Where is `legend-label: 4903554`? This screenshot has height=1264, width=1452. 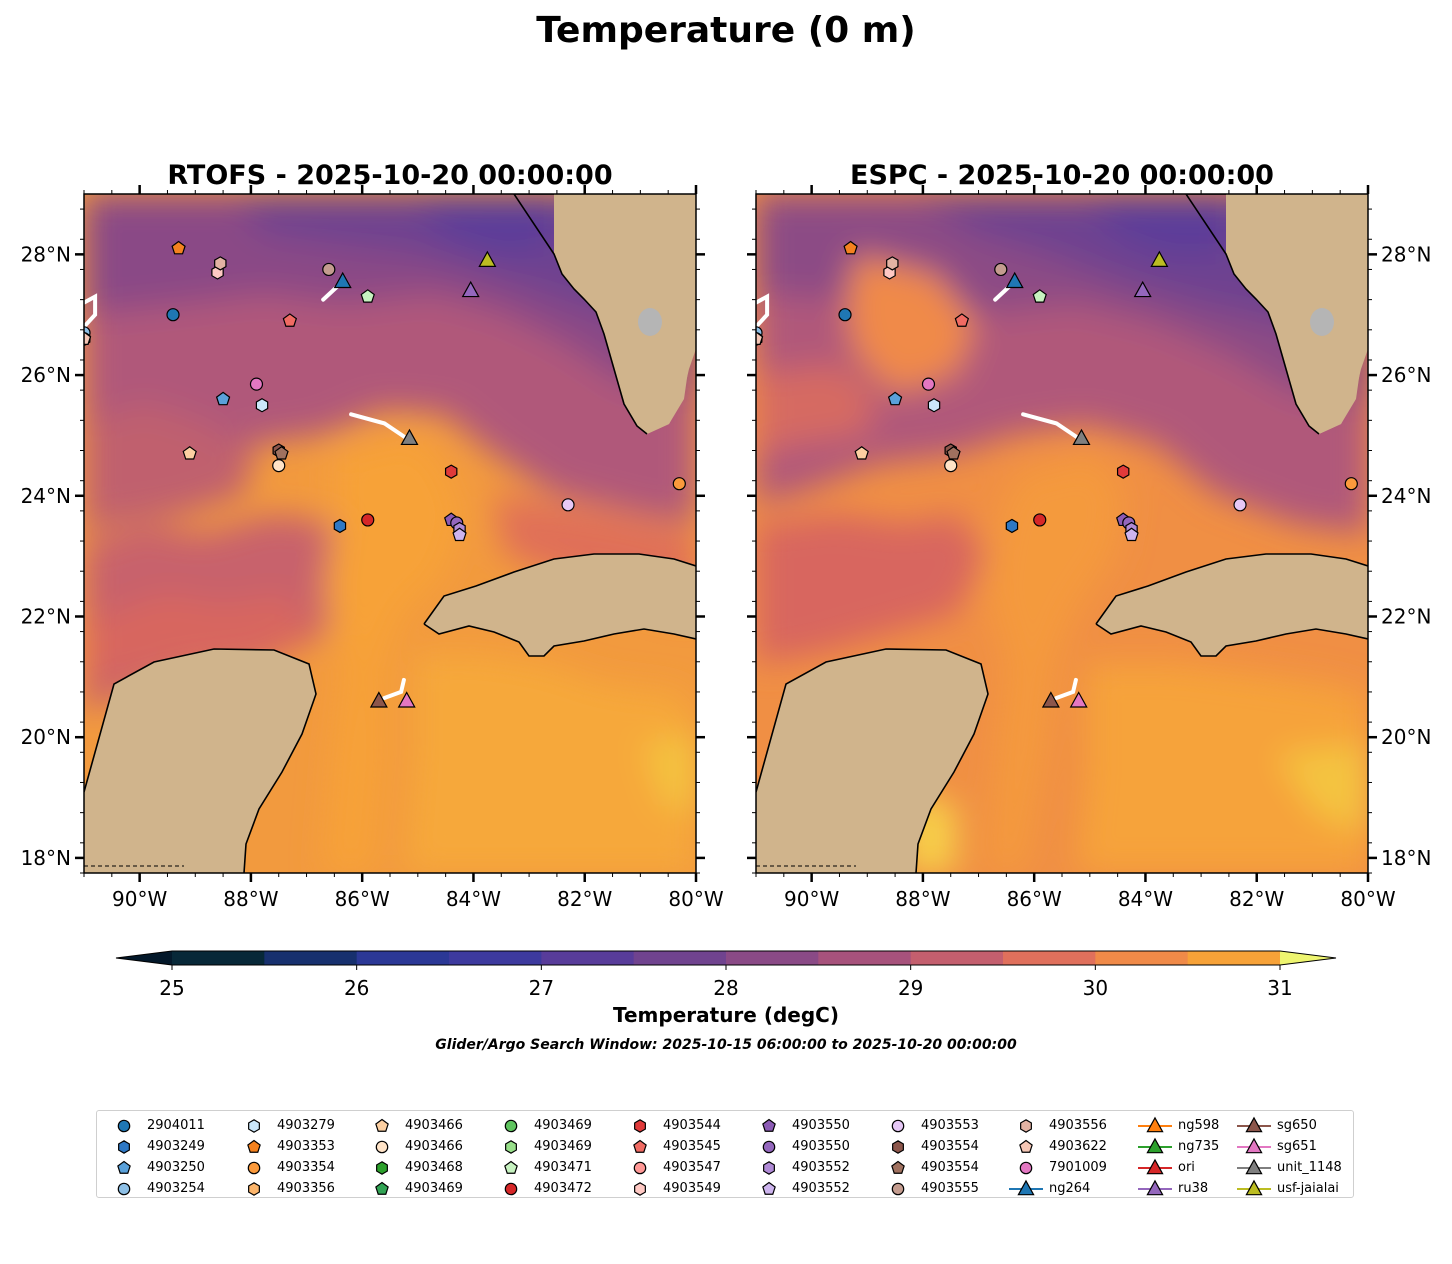 legend-label: 4903554 is located at coordinates (950, 1146).